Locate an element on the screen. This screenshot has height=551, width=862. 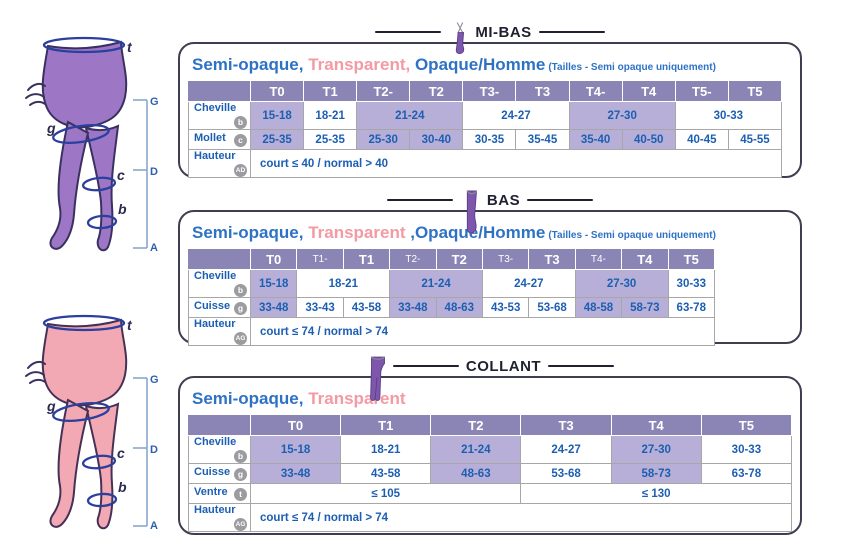
section-header: COLLANT is located at coordinates (490, 378).